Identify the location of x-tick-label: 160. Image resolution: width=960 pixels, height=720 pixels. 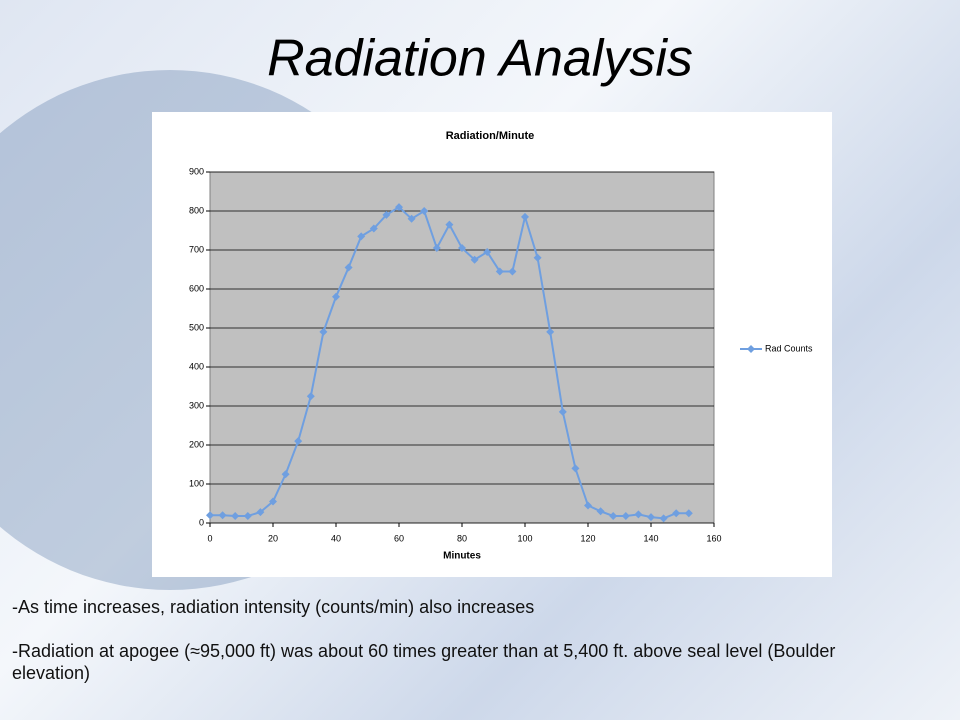
(713, 538).